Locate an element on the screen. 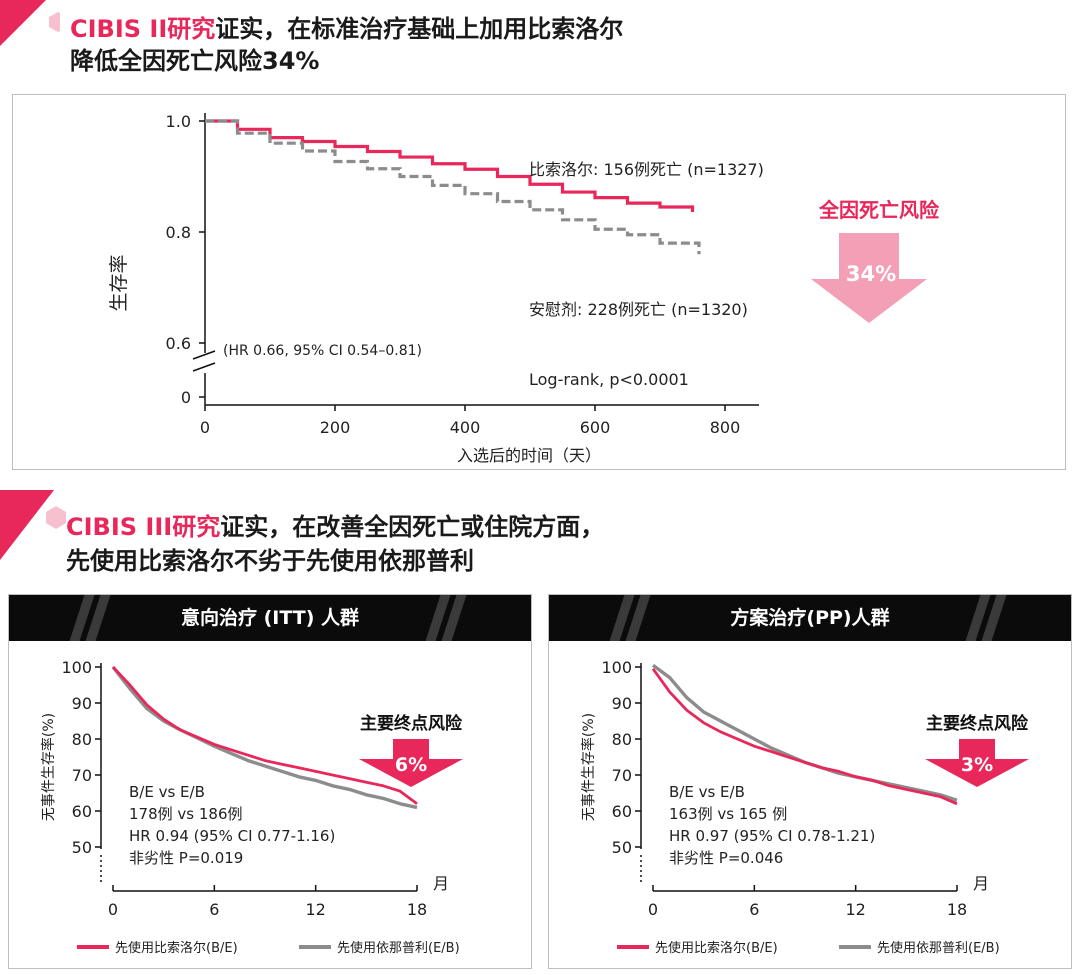  risk-value: 6% is located at coordinates (411, 765).